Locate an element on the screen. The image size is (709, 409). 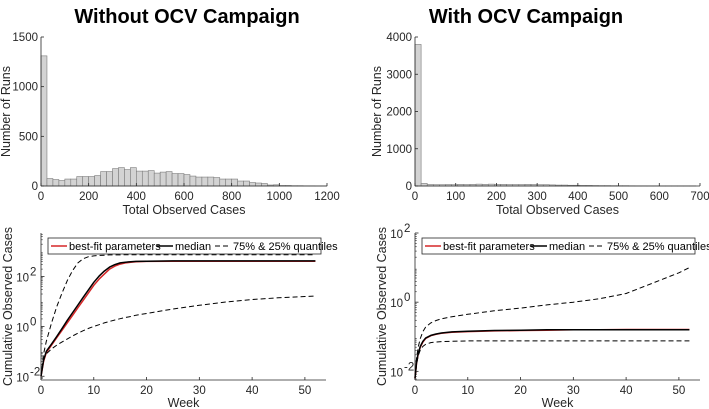
y-tick-exponent: -2 is located at coordinates (409, 367).